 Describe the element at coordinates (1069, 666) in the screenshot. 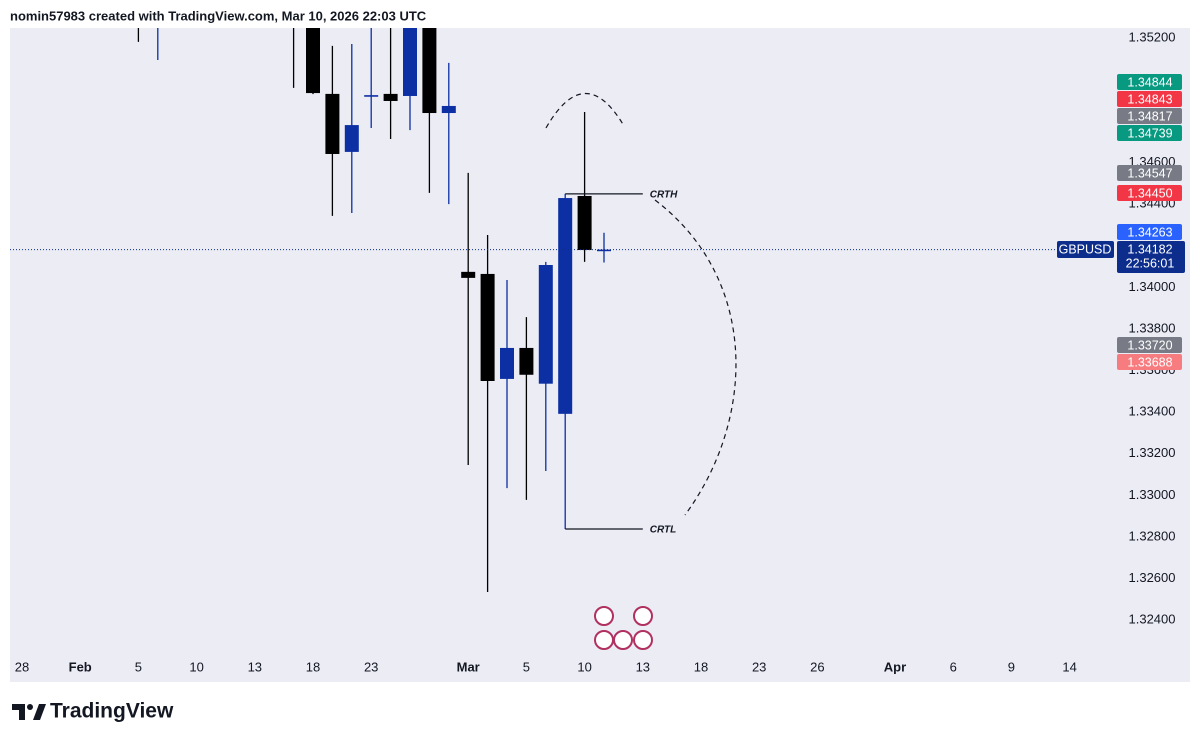

I see `x-tick-label: 14` at that location.